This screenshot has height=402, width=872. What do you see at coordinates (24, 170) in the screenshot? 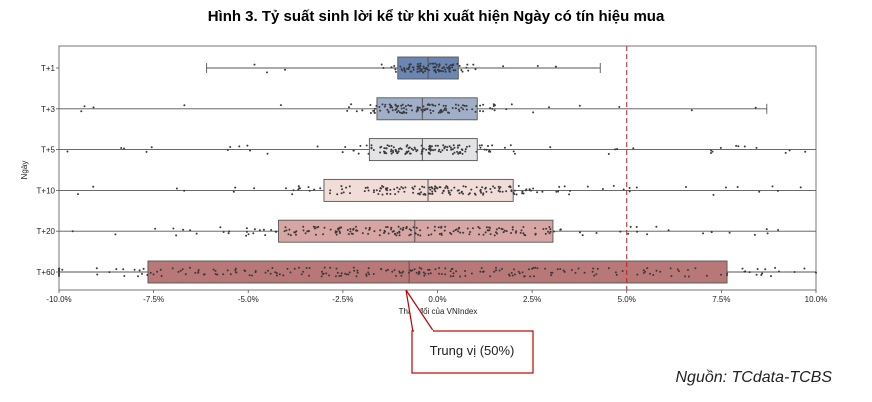
I see `y-axis-label: Ngày` at bounding box center [24, 170].